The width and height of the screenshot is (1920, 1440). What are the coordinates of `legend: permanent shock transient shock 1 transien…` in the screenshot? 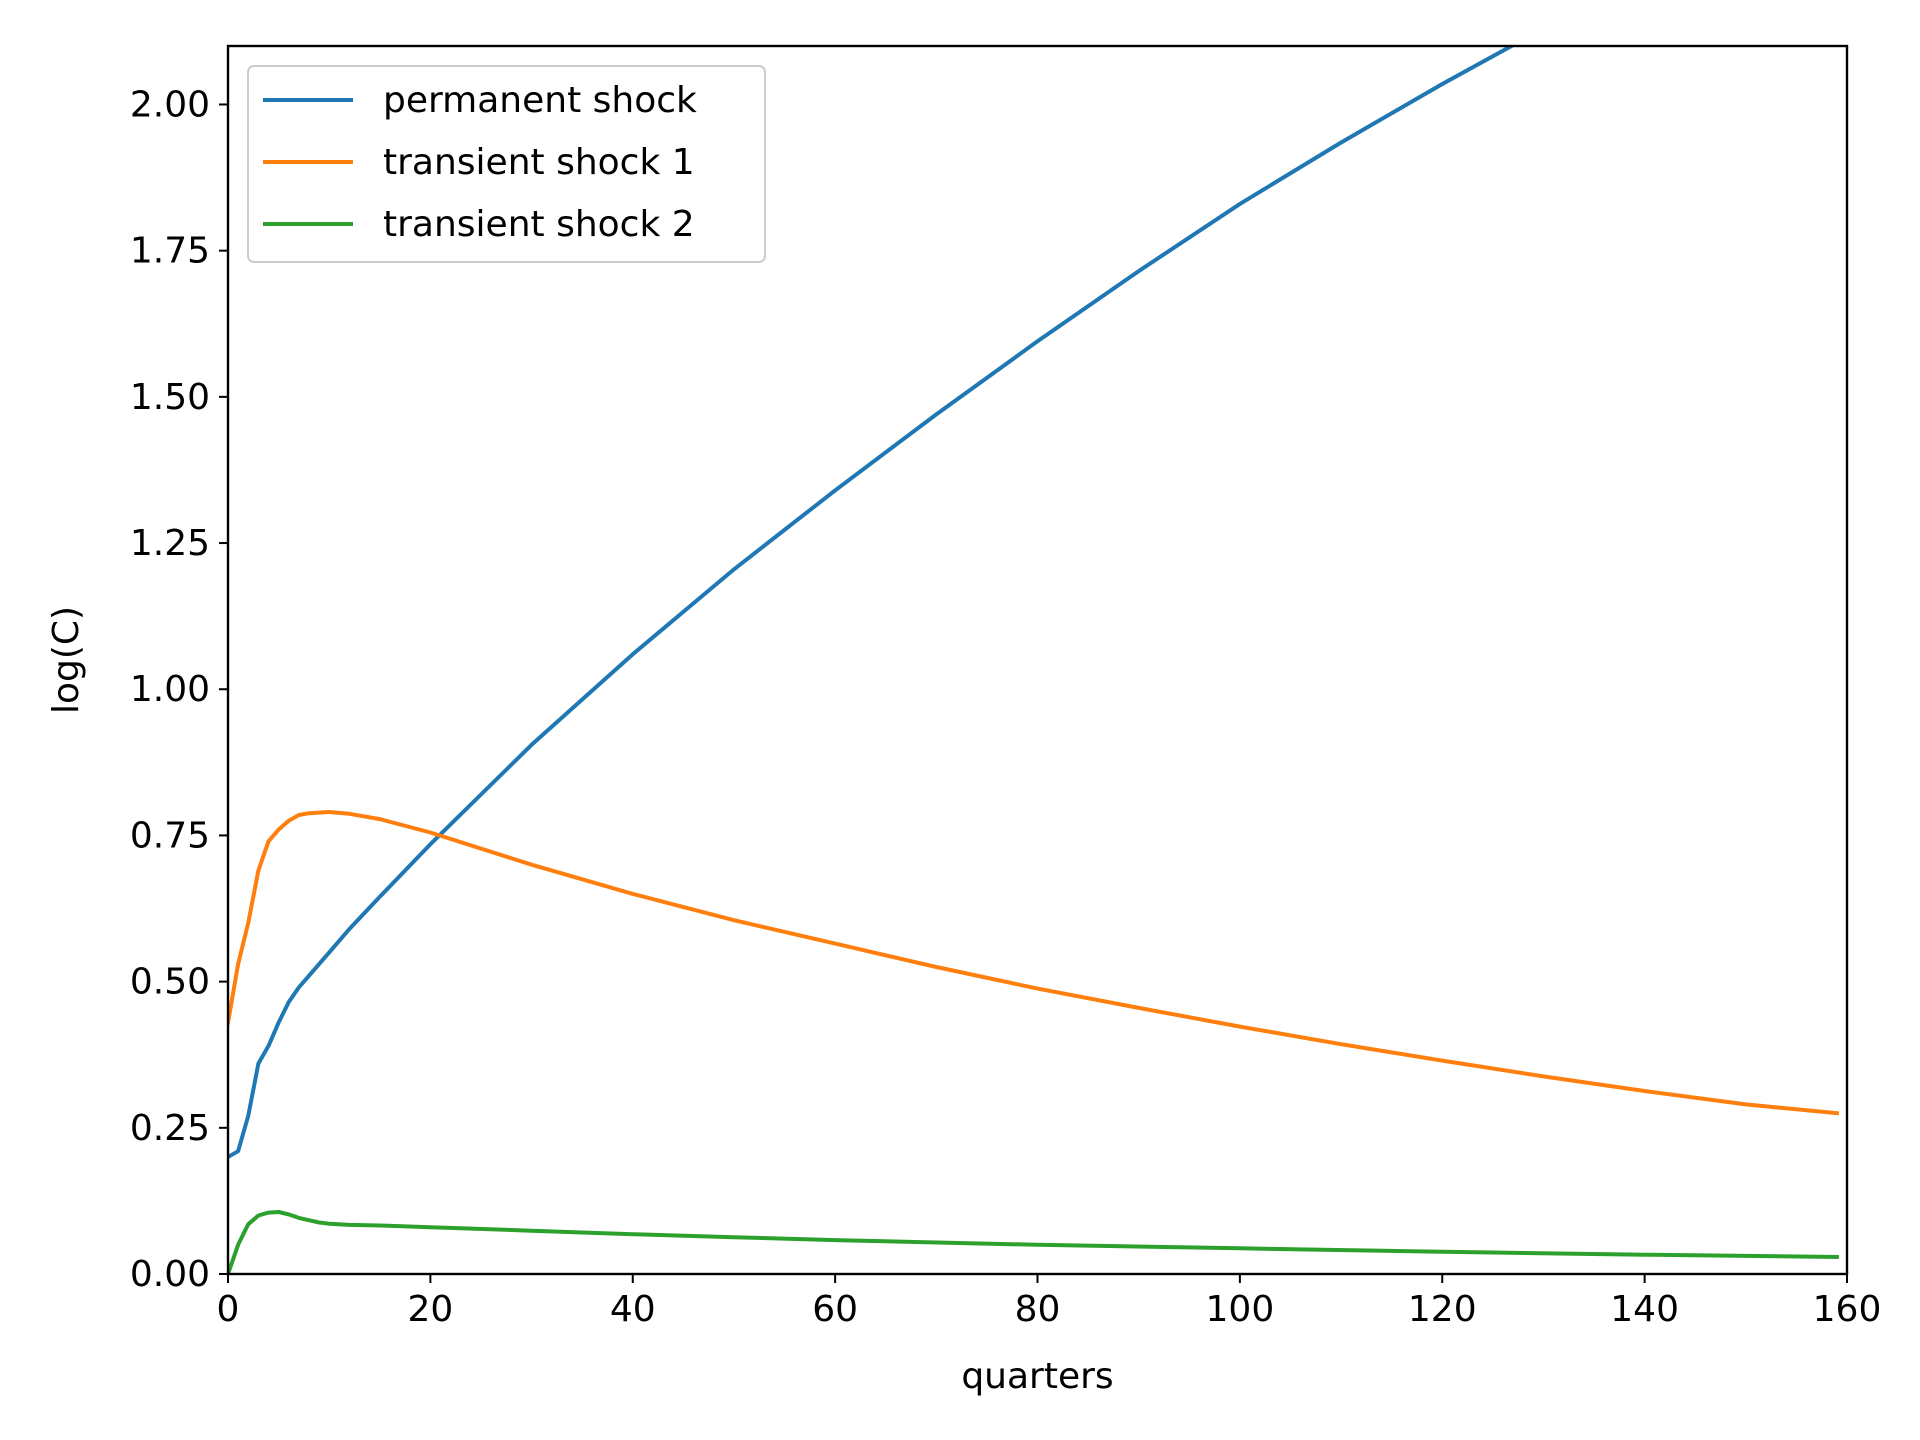 It's located at (506, 164).